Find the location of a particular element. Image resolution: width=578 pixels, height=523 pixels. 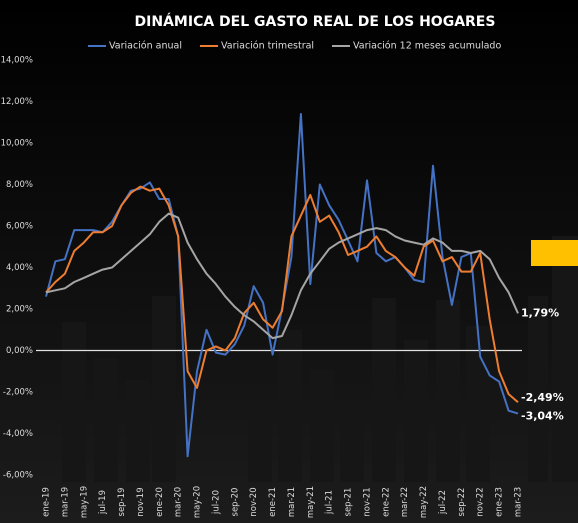

x-tick-label: ene-19 is located at coordinates (47, 502).